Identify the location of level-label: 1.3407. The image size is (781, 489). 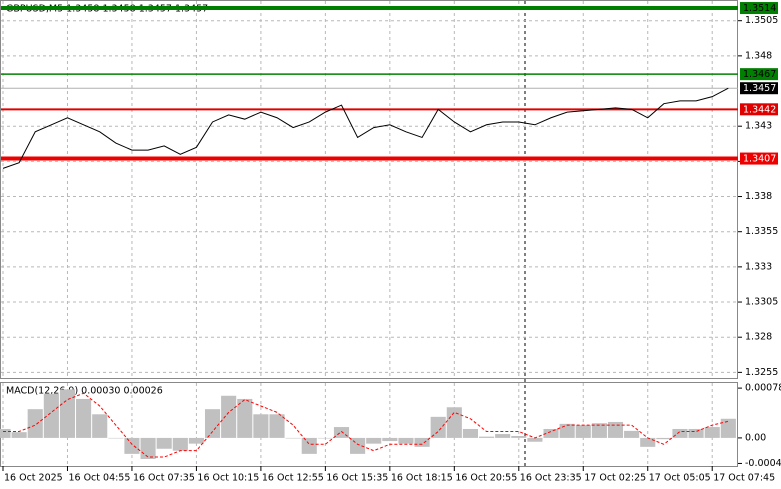
(759, 159).